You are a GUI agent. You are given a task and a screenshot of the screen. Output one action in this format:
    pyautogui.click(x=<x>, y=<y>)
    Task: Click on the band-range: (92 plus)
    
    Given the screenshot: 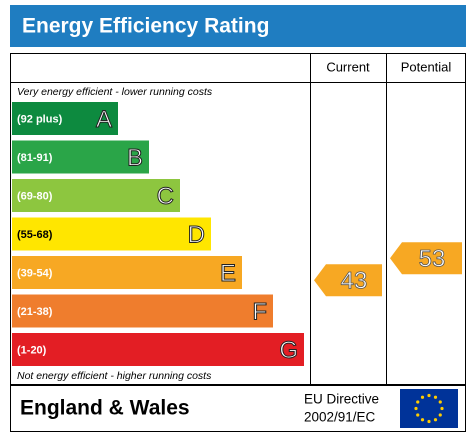 What is the action you would take?
    pyautogui.click(x=40, y=119)
    